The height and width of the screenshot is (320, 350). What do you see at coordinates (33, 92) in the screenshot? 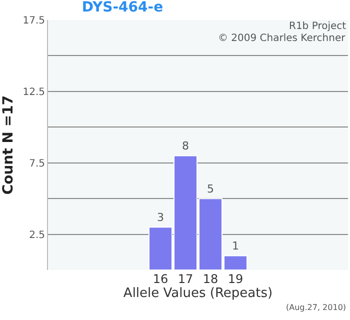
I see `y-tick-label: 12.5` at bounding box center [33, 92].